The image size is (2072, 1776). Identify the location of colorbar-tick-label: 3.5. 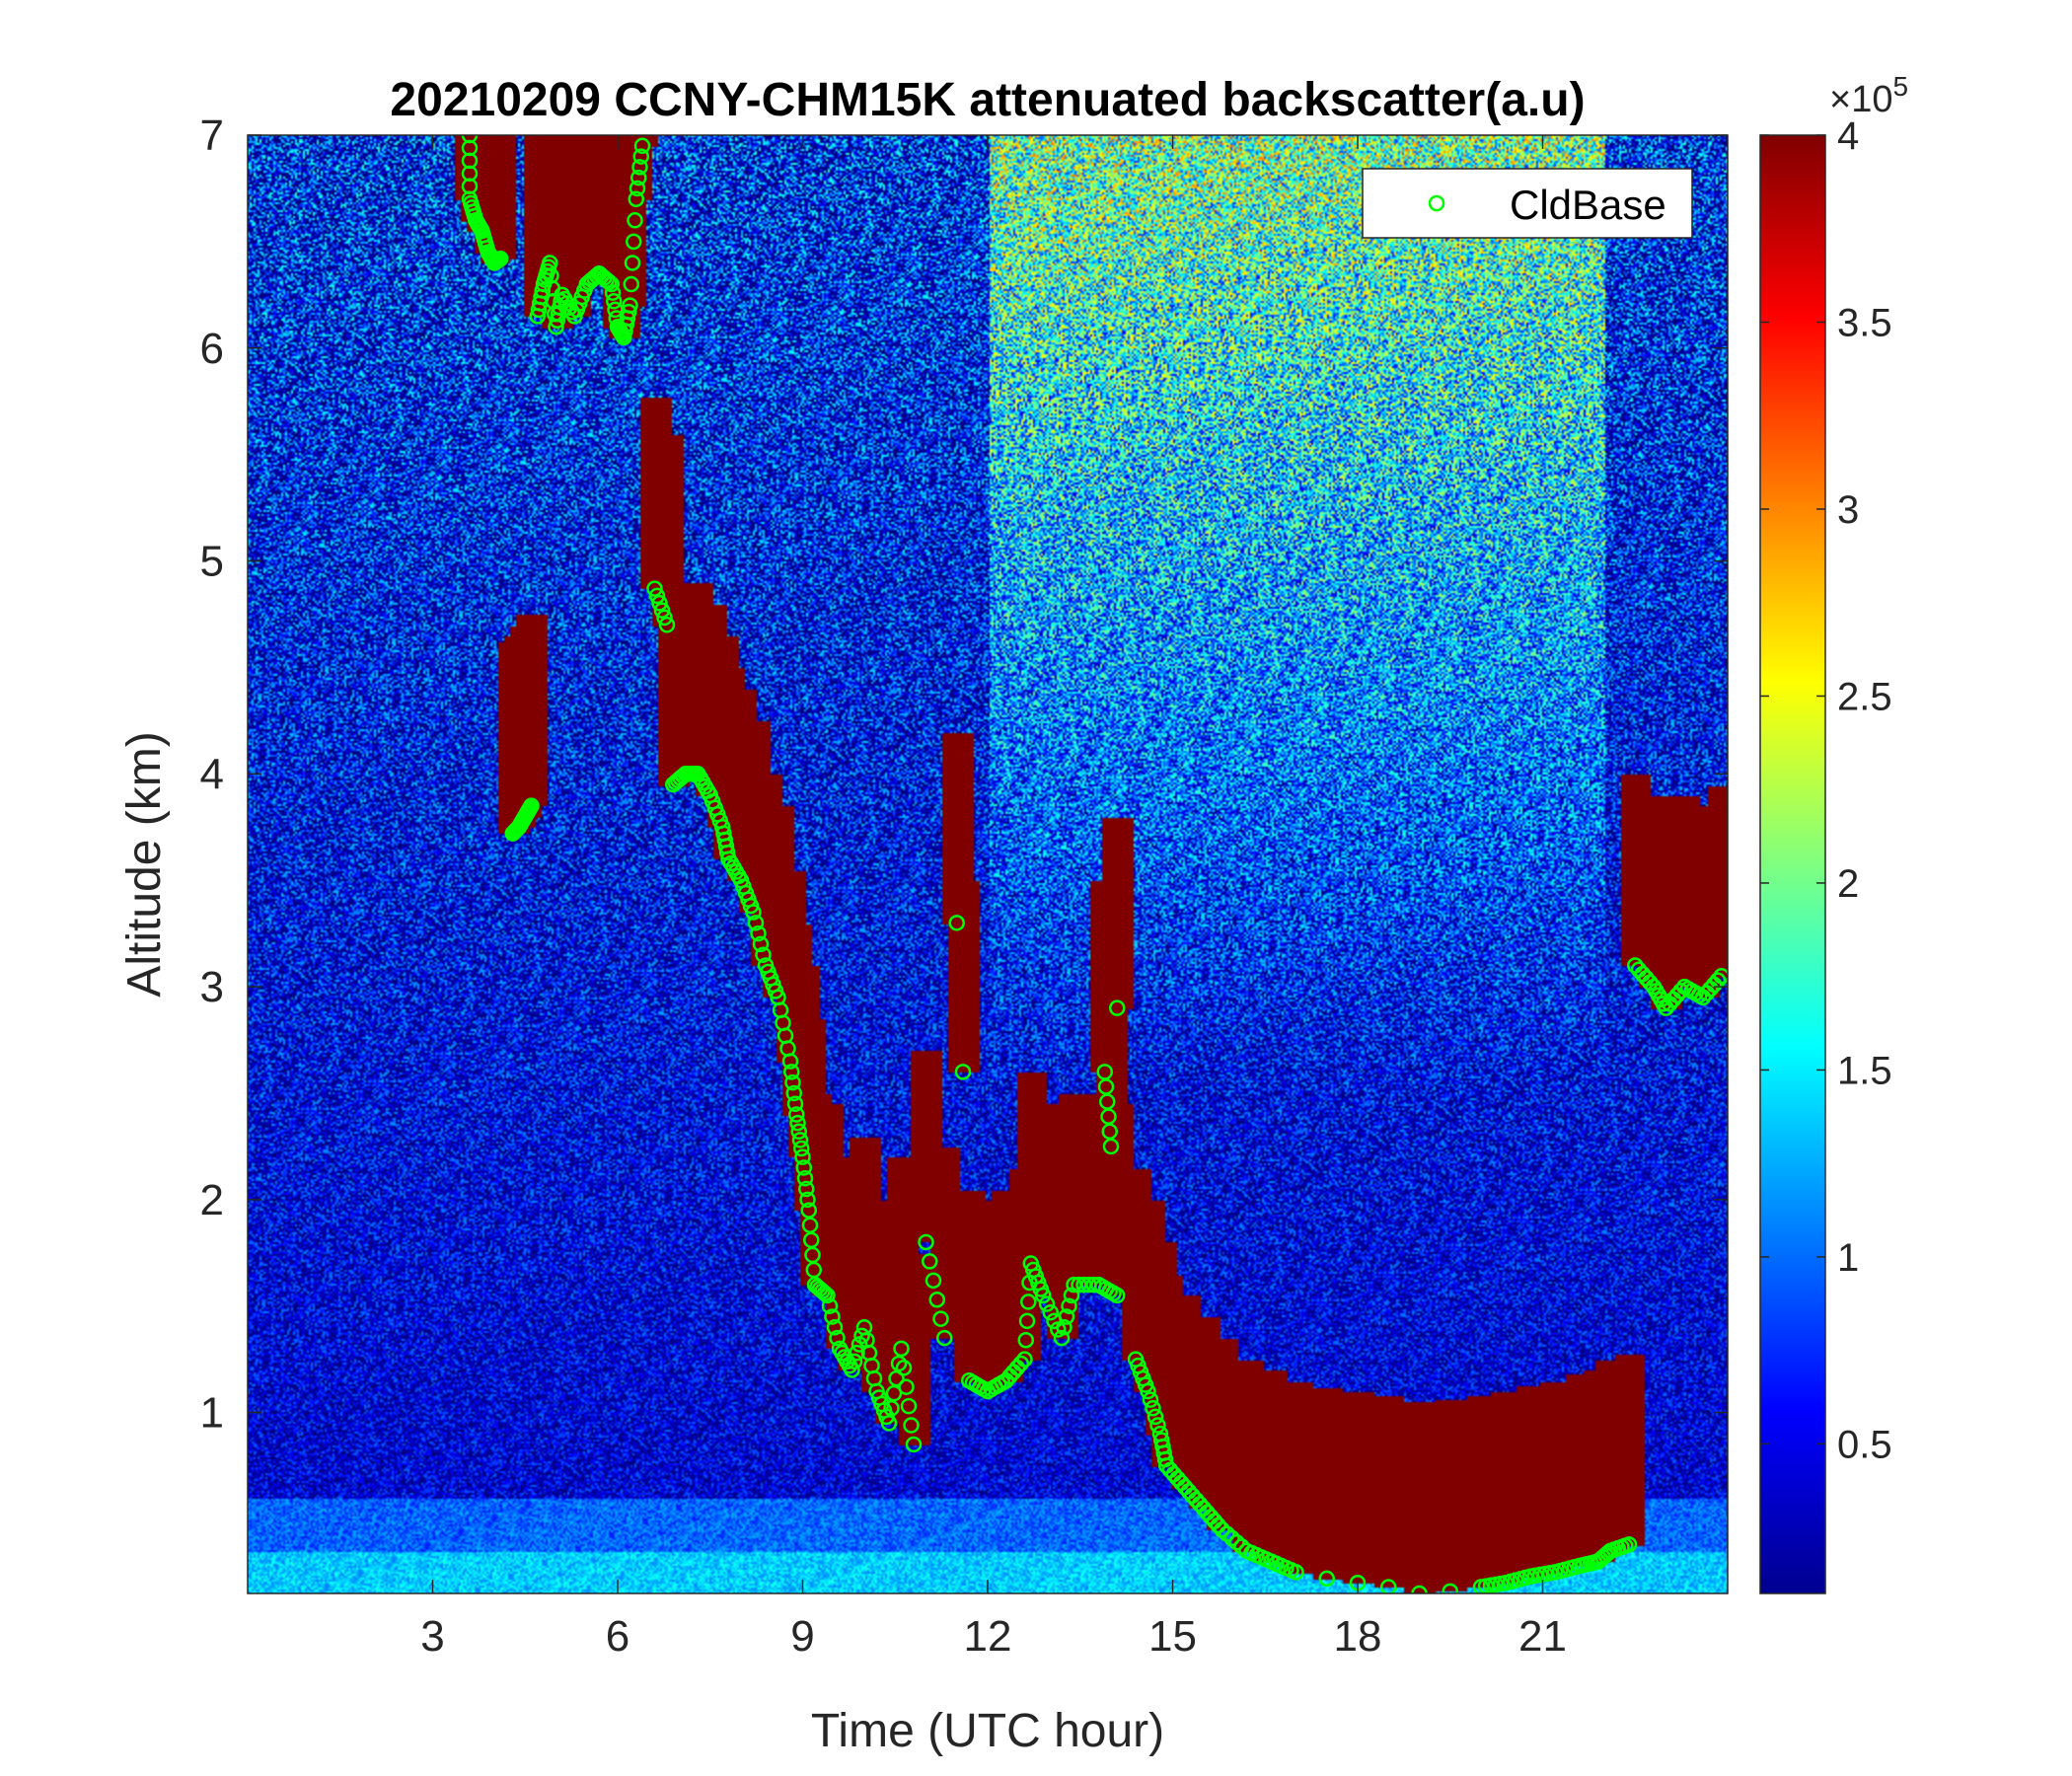
(1865, 322).